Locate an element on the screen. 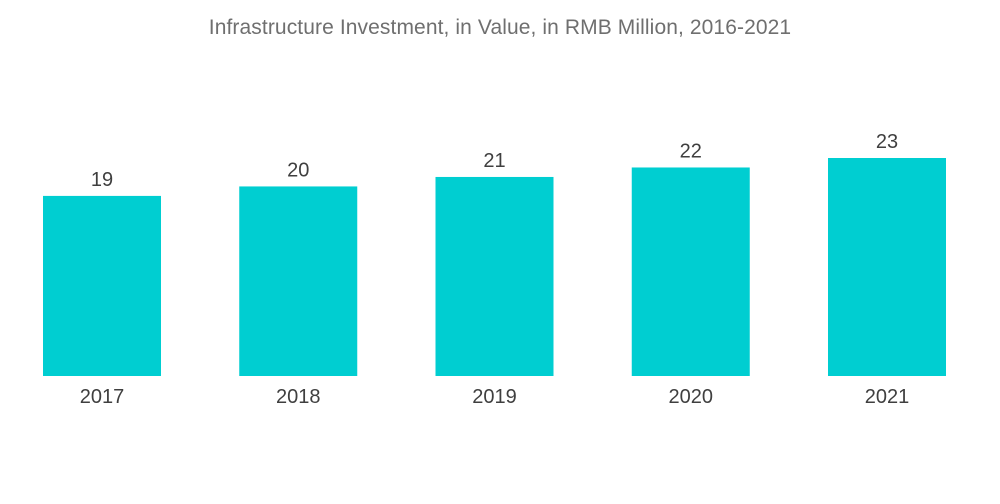 The height and width of the screenshot is (504, 1000). bar-2021 is located at coordinates (887, 267).